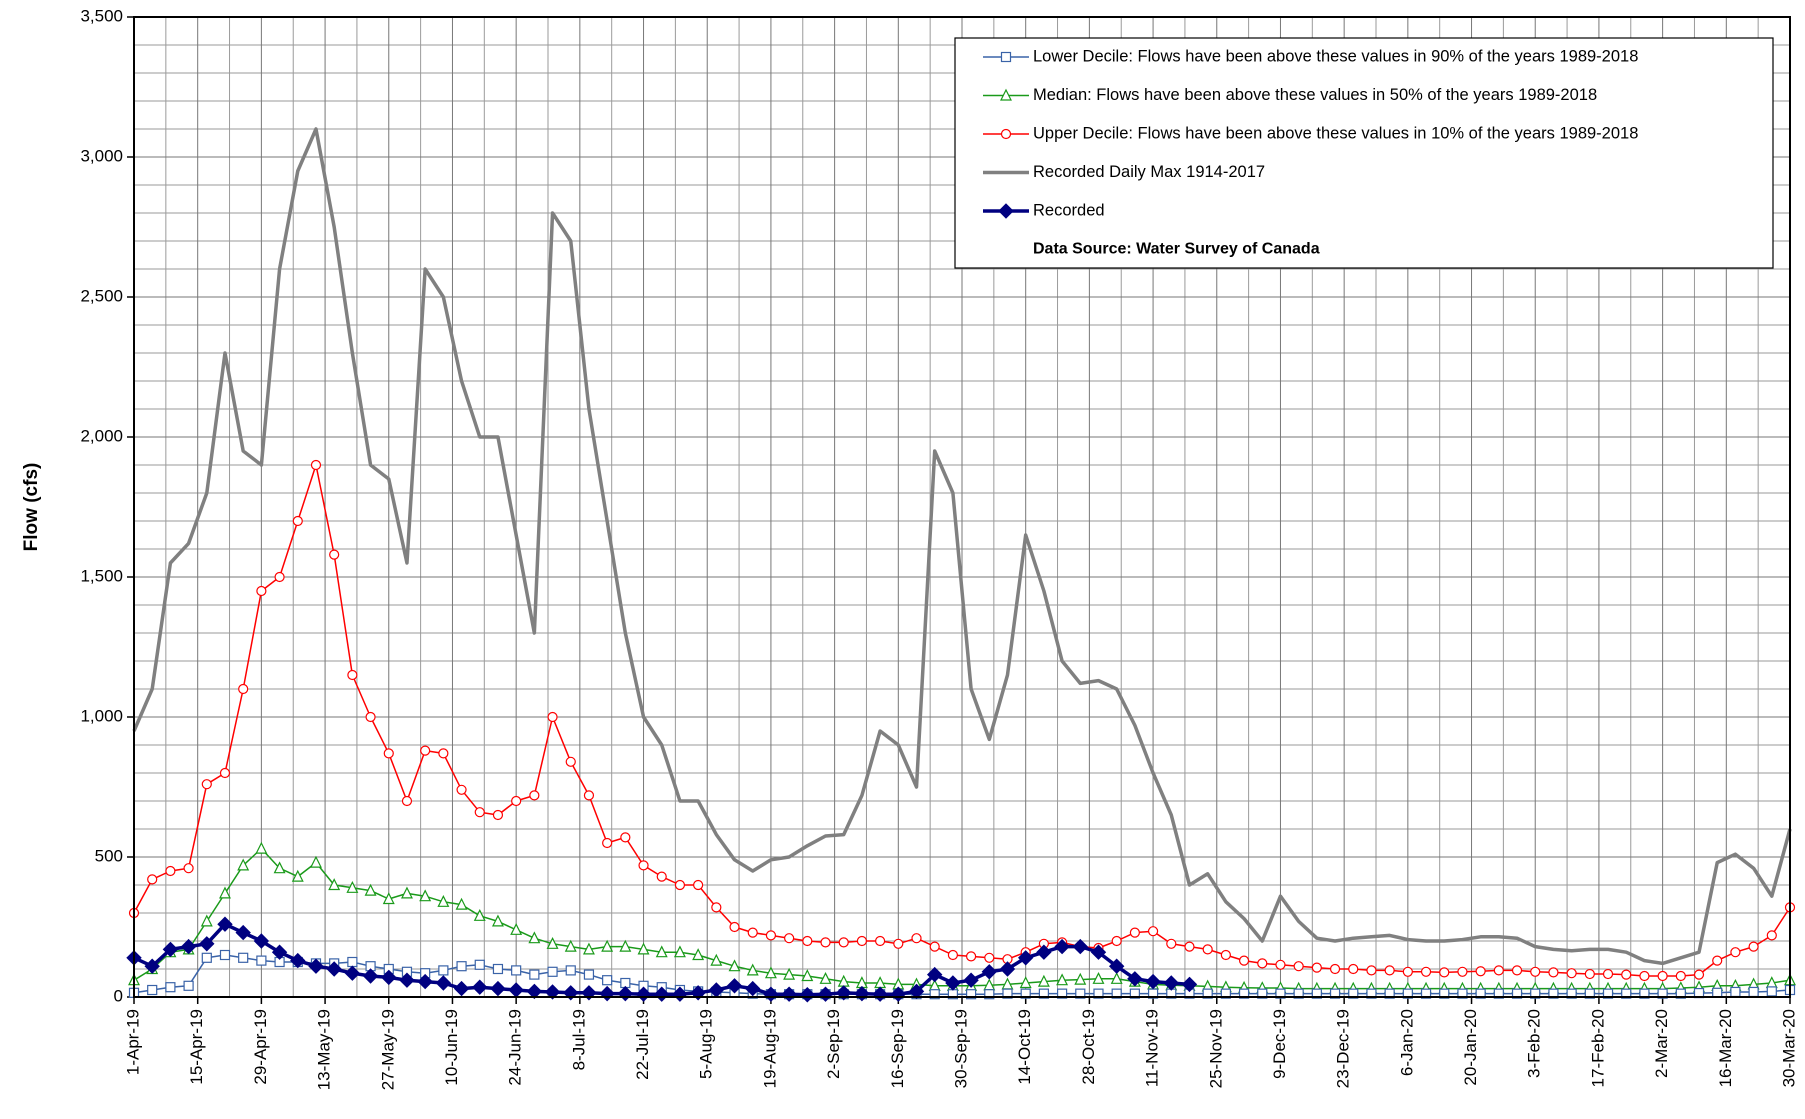 The image size is (1805, 1119). Describe the element at coordinates (1176, 249) in the screenshot. I see `legend-note: Data Source: Water Survey of Canada` at that location.